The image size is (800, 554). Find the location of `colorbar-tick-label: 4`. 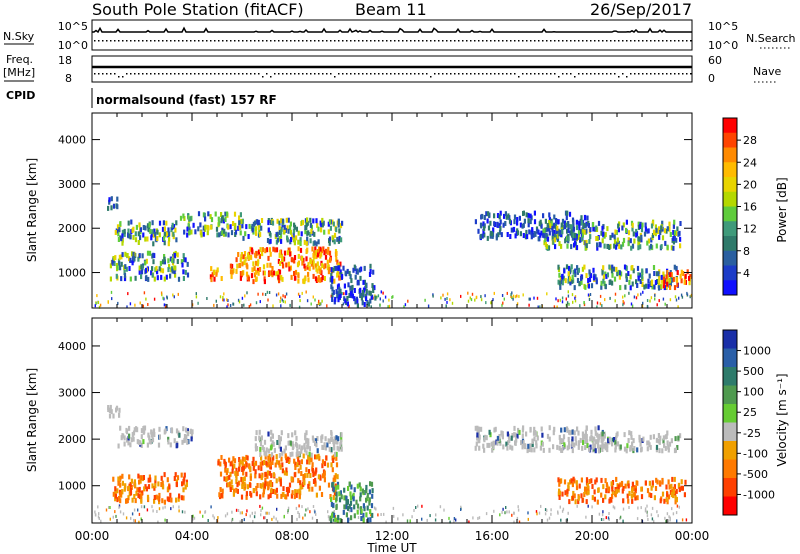

colorbar-tick-label: 4 is located at coordinates (746, 273).